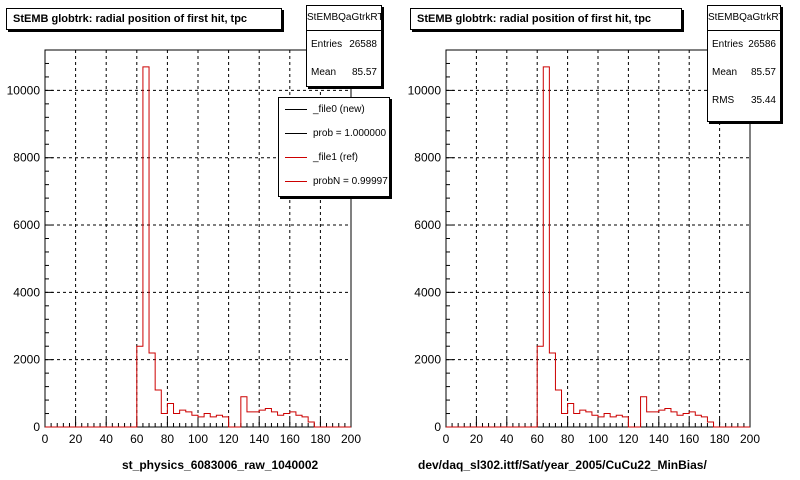 Image resolution: width=800 pixels, height=480 pixels. What do you see at coordinates (477, 439) in the screenshot?
I see `right-x-tick-label-1: 20` at bounding box center [477, 439].